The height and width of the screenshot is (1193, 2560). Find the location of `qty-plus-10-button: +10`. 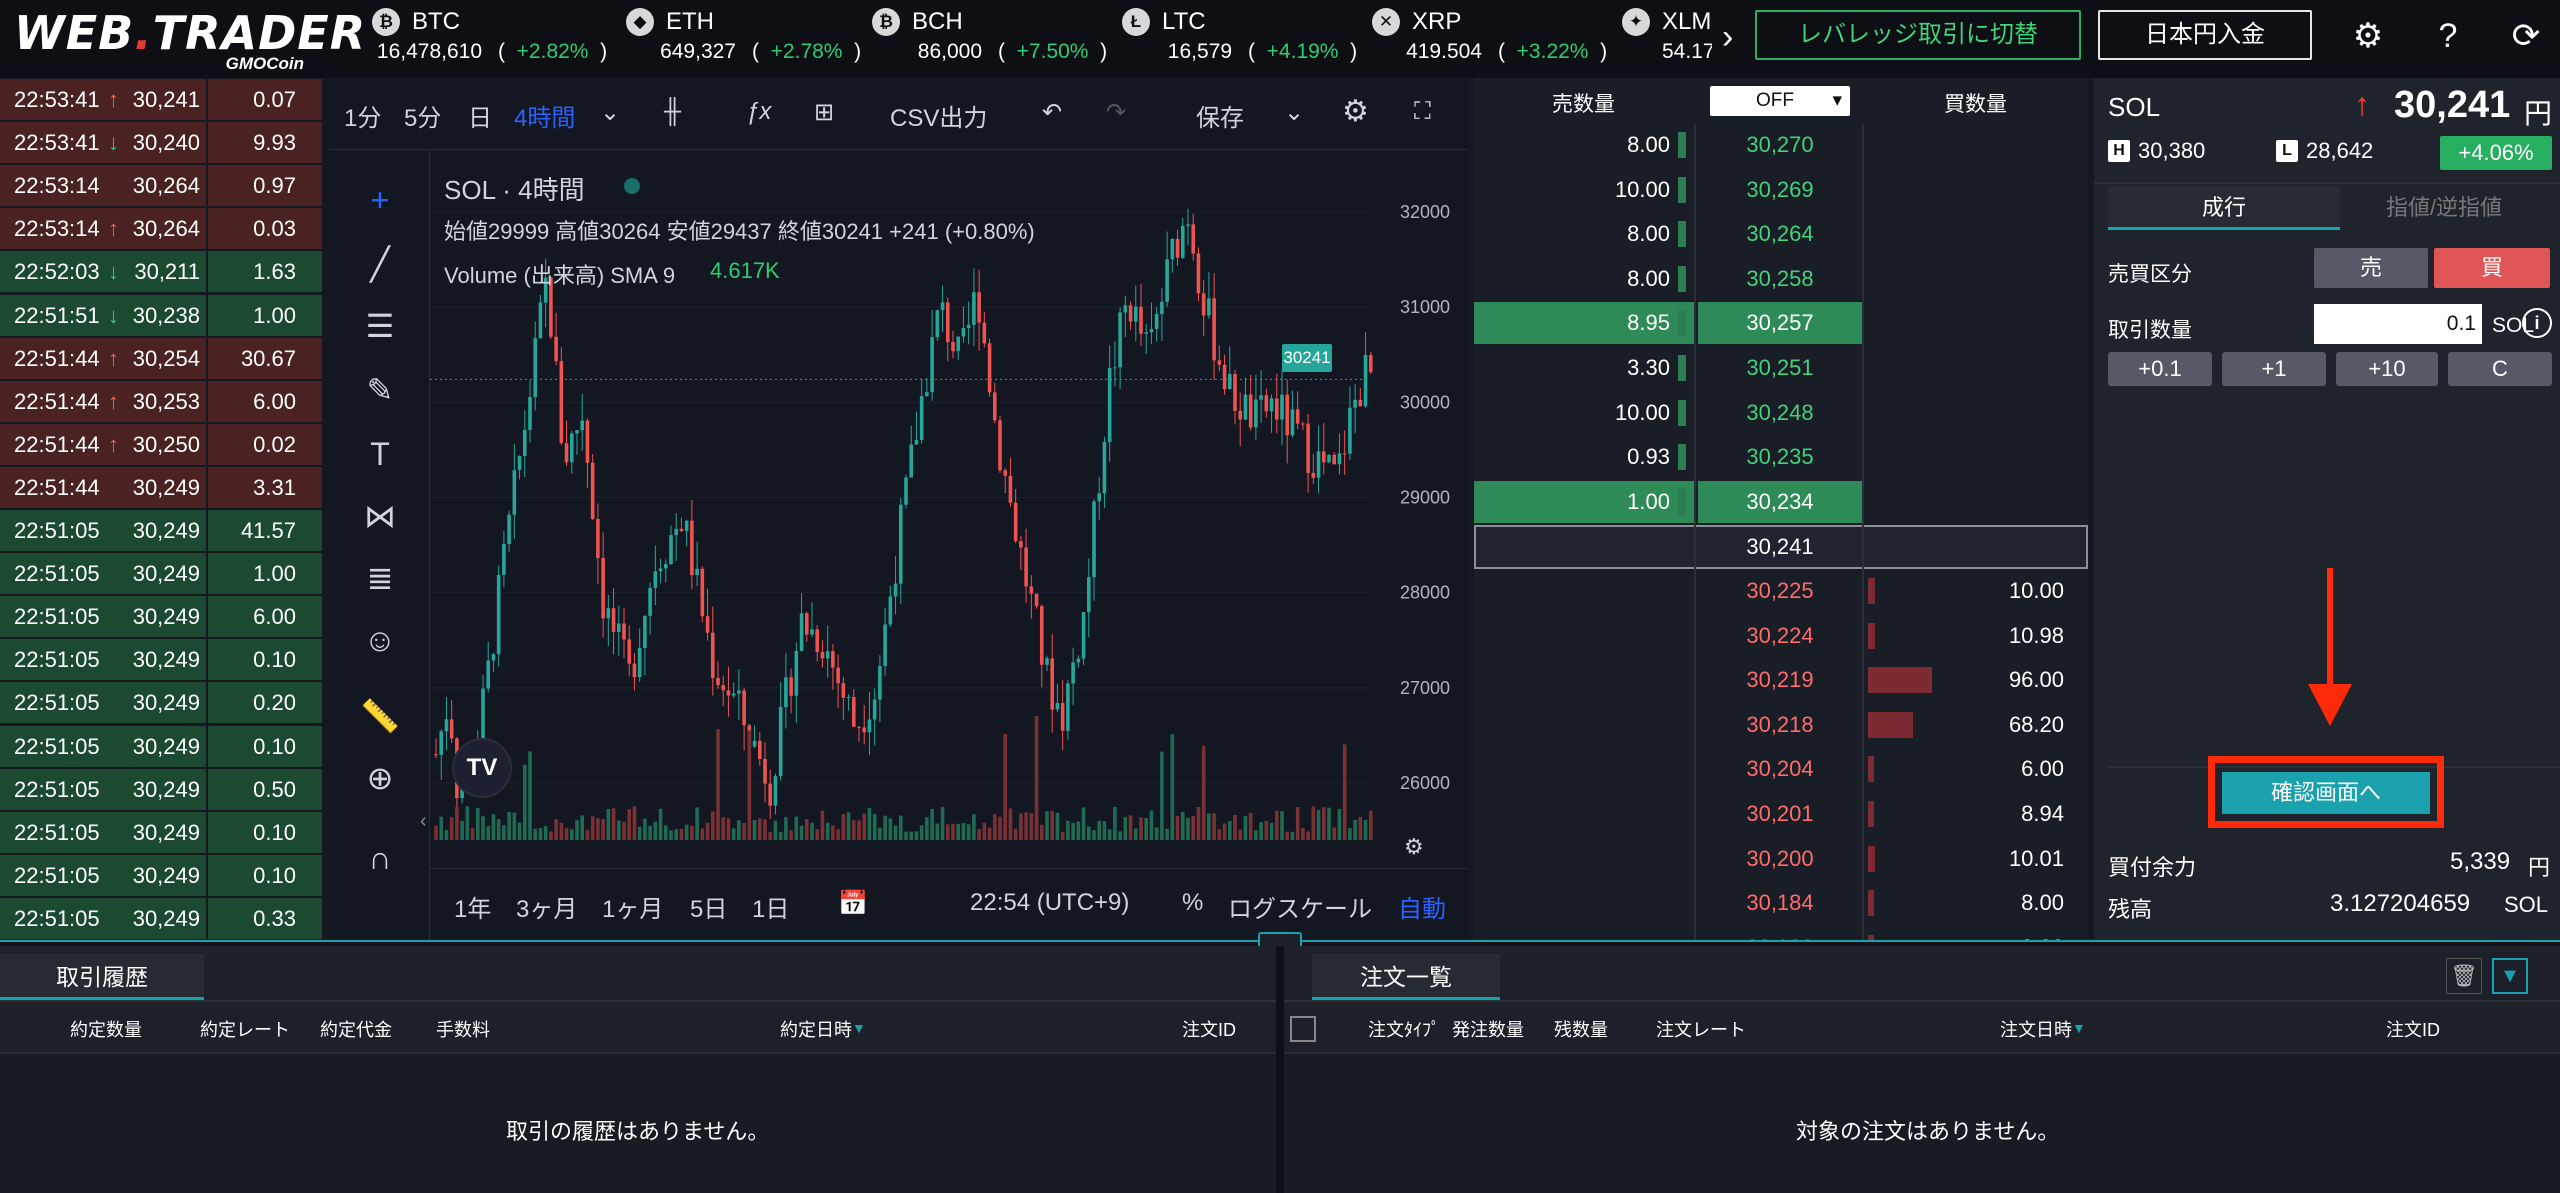

qty-plus-10-button: +10 is located at coordinates (2387, 369).